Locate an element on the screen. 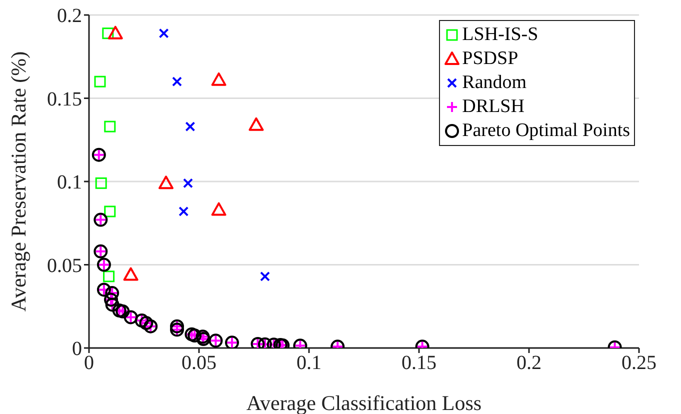 The width and height of the screenshot is (681, 414). legend-label: Pareto Optimal Points is located at coordinates (546, 131).